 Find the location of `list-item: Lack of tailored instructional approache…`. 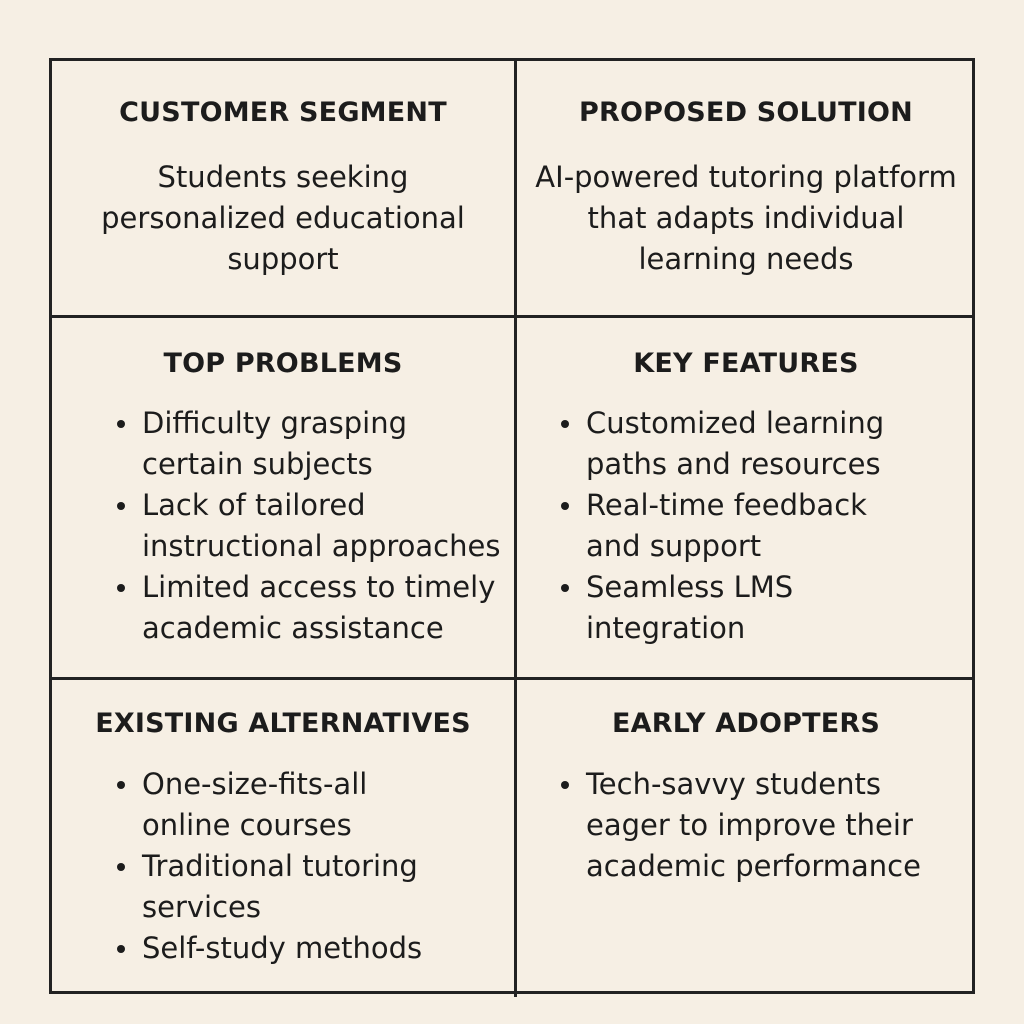

list-item: Lack of tailored instructional approache… is located at coordinates (306, 526).